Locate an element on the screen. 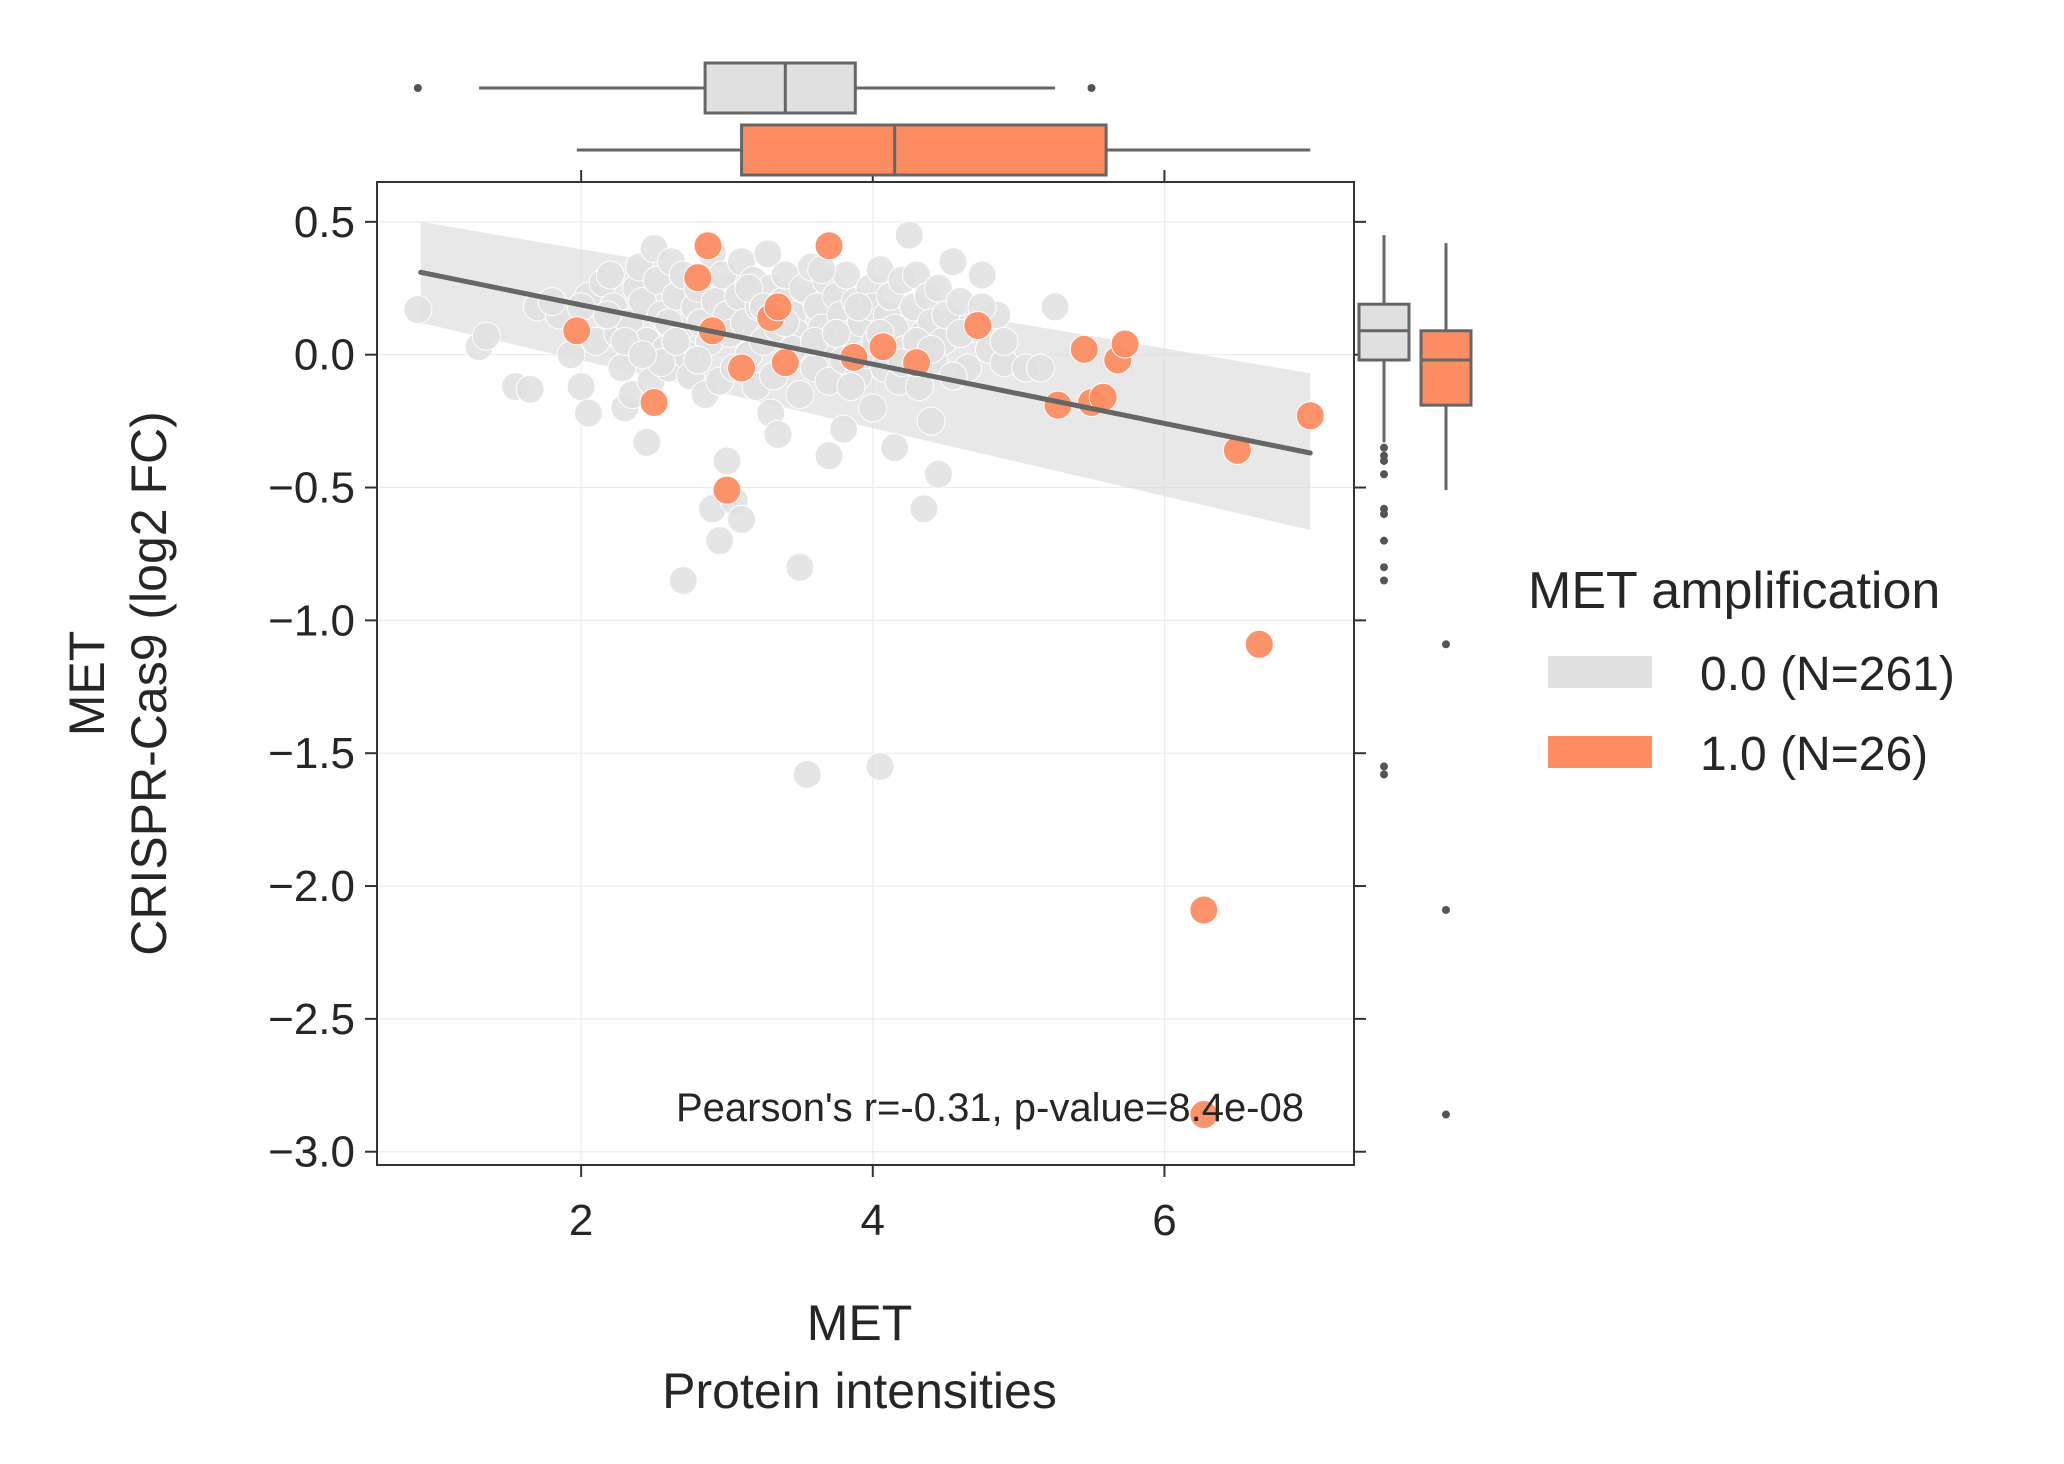  y-axis-label-line-2: CRISPR-Cas9 (log2 FC) is located at coordinates (149, 683).